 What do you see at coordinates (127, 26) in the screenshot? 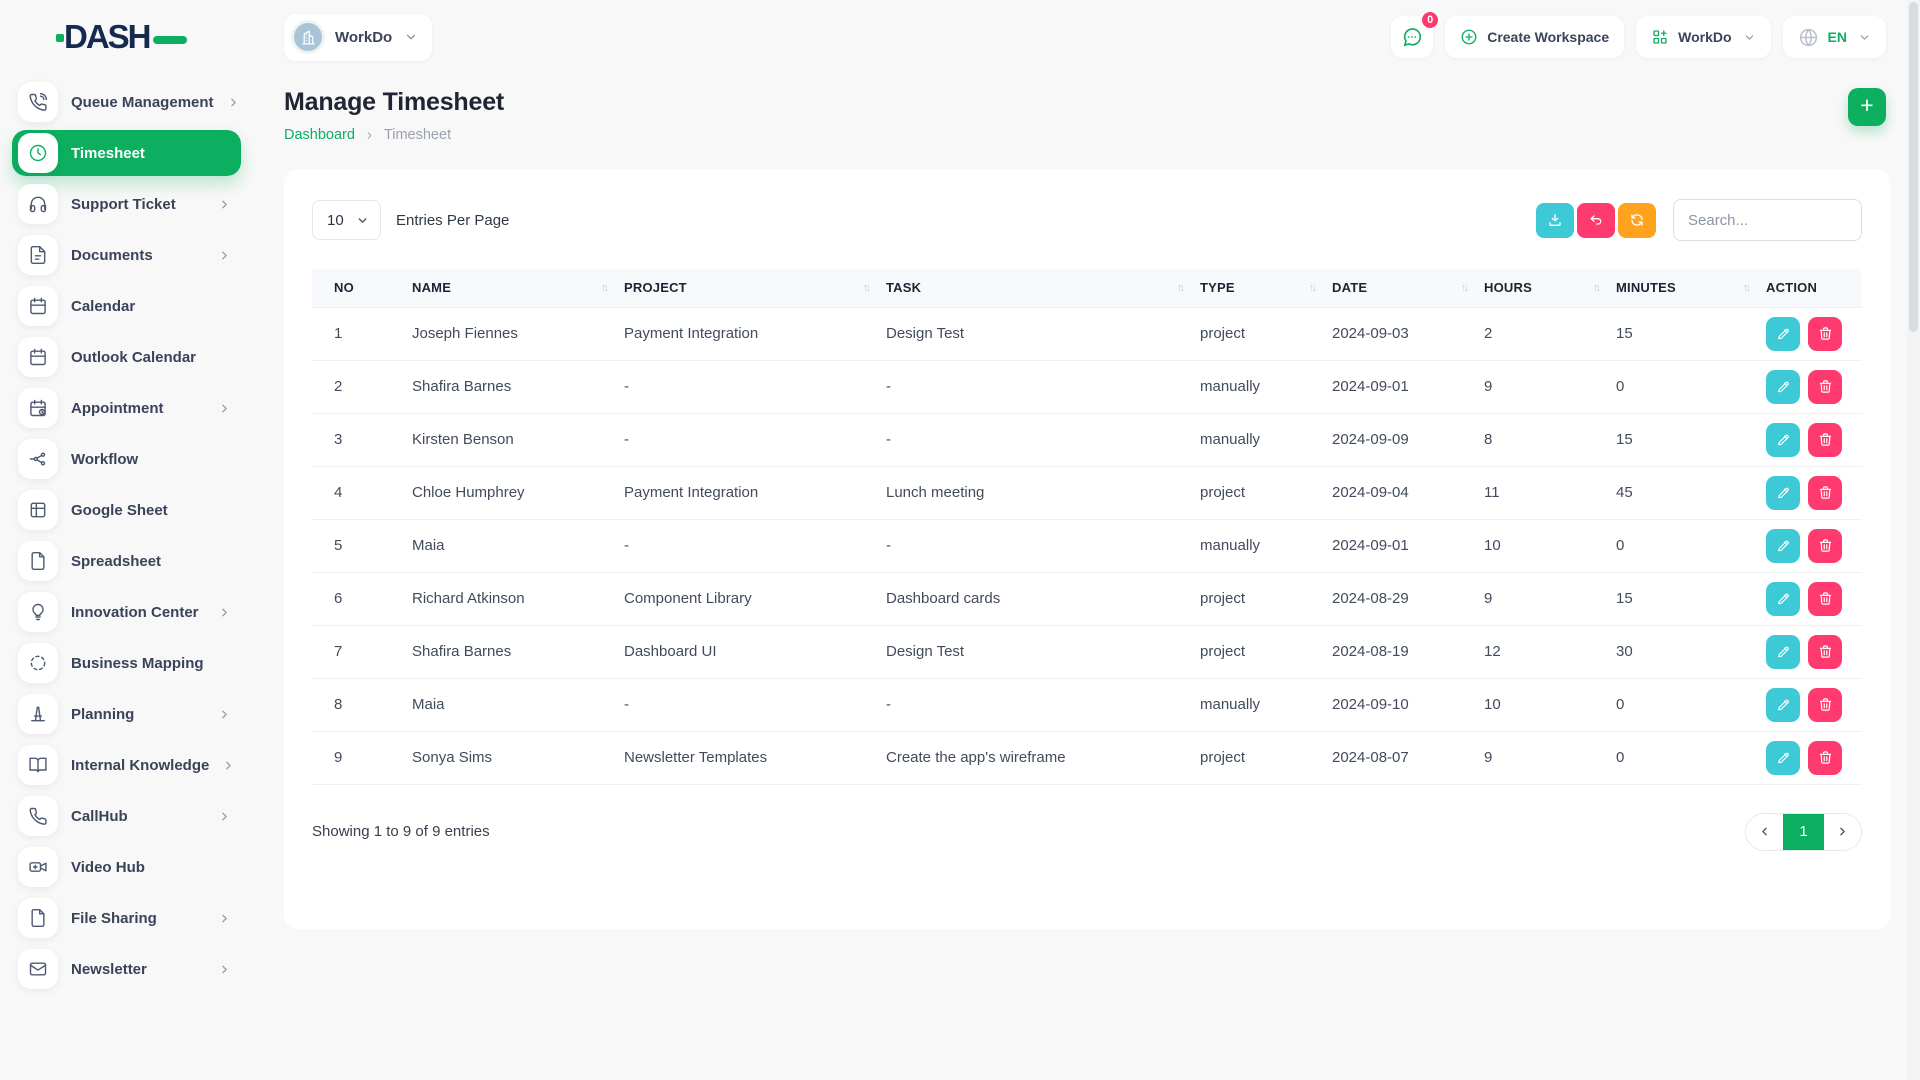
I see `app-logo: DASH` at bounding box center [127, 26].